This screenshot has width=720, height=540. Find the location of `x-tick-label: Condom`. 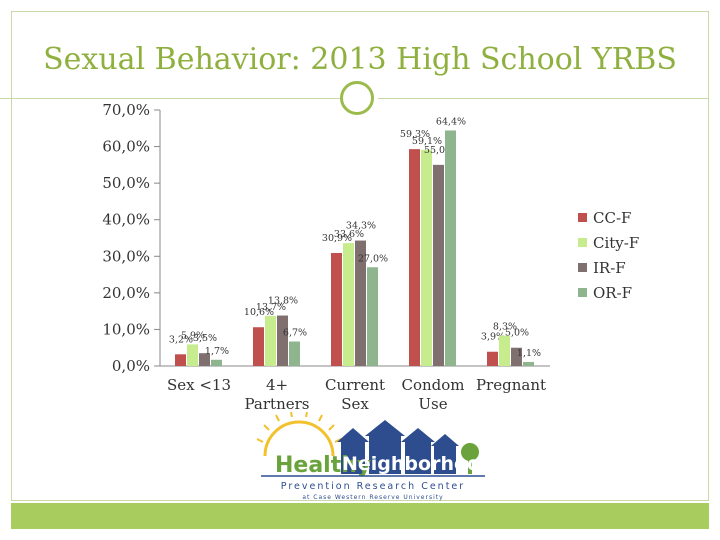

x-tick-label: Condom is located at coordinates (432, 385).